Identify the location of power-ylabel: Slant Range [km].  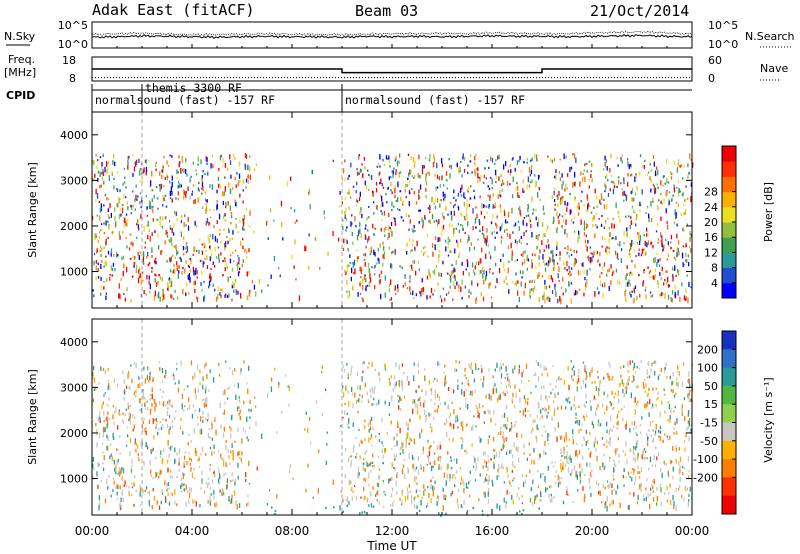
(32, 210).